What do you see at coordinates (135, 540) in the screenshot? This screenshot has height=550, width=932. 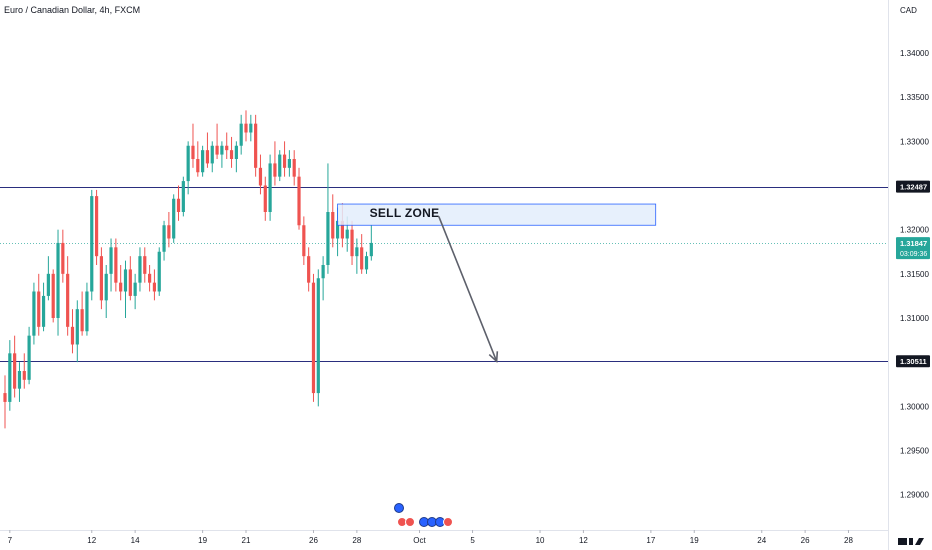 I see `time-tick-label: 14` at bounding box center [135, 540].